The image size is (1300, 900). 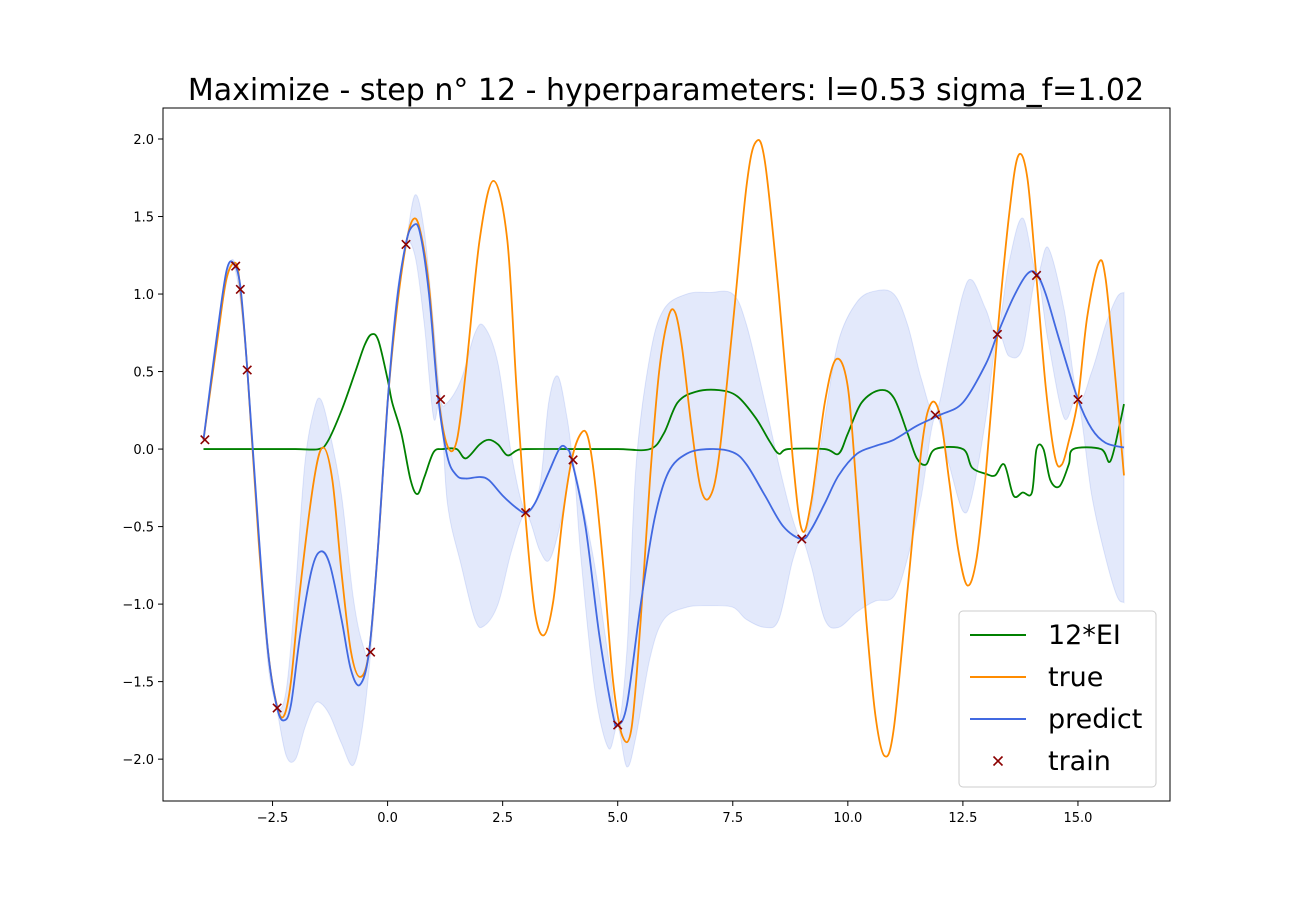 What do you see at coordinates (674, 813) in the screenshot?
I see `x-axis: −2.5 0.0 2.5 5.0 7.5 10.0 12.5 15.0` at bounding box center [674, 813].